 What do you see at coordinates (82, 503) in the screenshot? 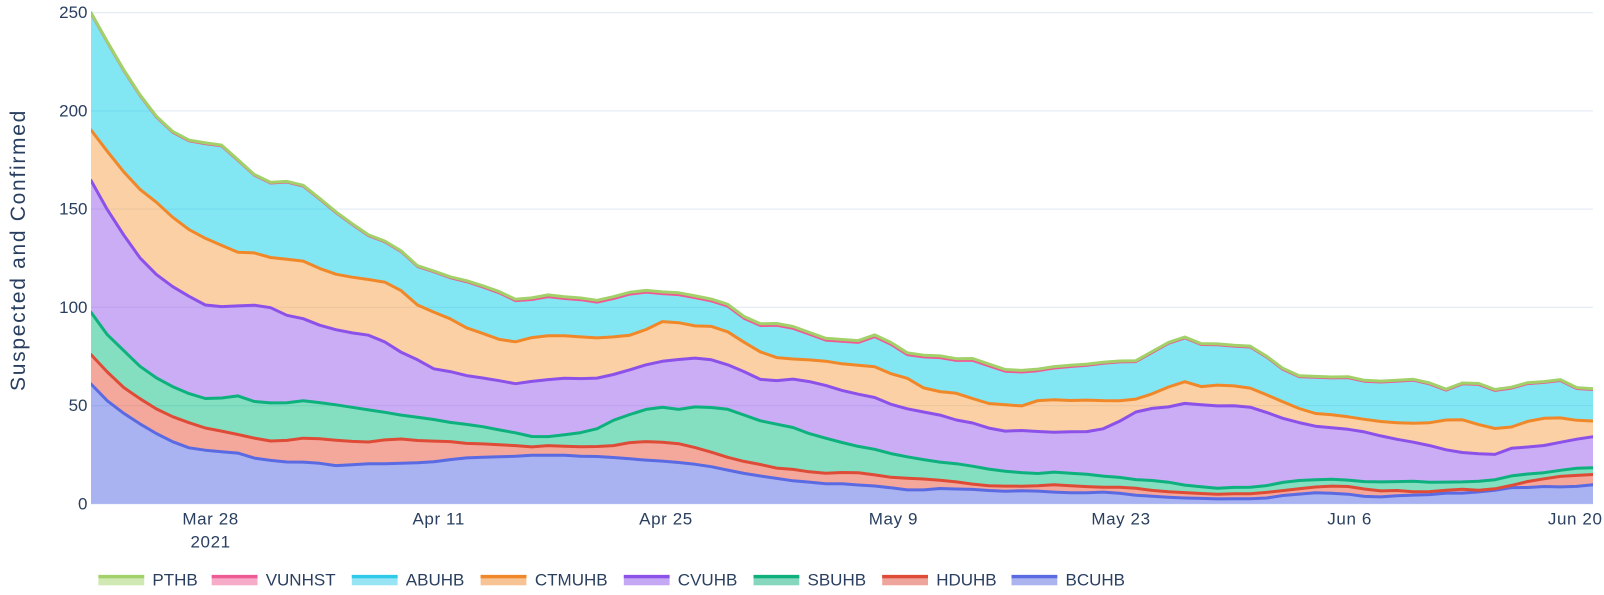
I see `svg-text: 0` at bounding box center [82, 503].